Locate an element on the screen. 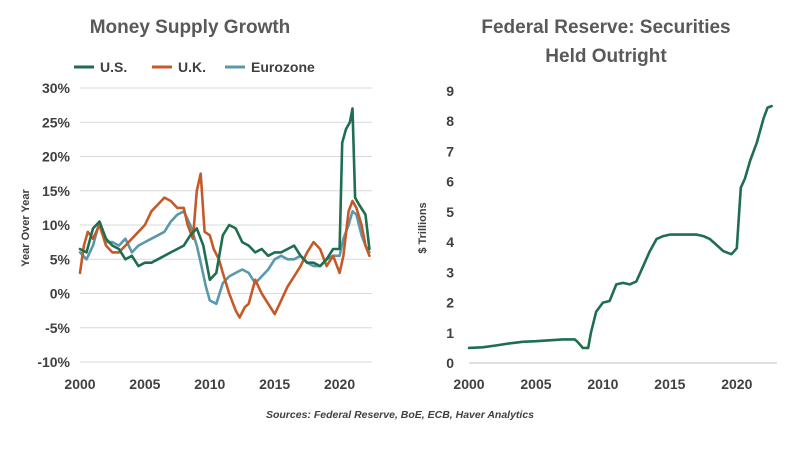 Image resolution: width=800 pixels, height=453 pixels. fed-securities-x-tick-label: 2010 is located at coordinates (602, 384).